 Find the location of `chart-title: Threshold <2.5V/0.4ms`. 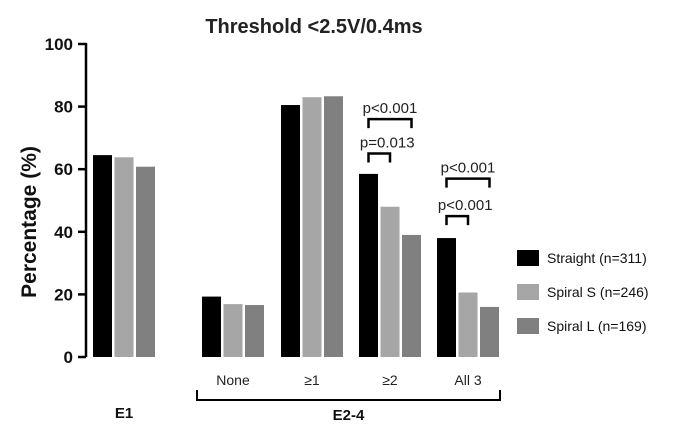

chart-title: Threshold <2.5V/0.4ms is located at coordinates (313, 27).